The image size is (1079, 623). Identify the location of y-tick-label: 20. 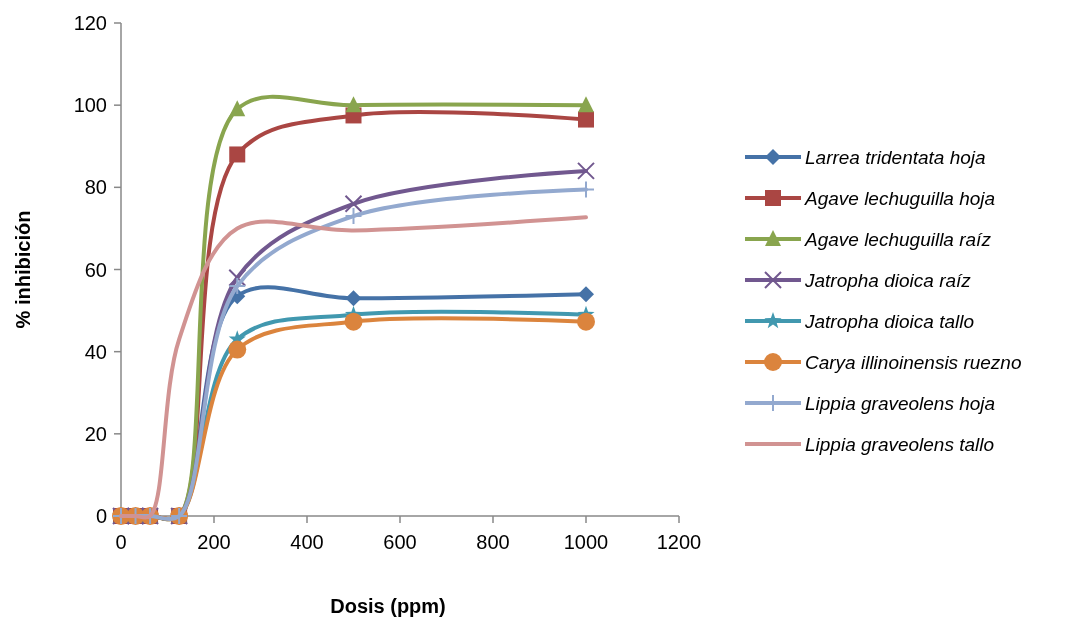
(95, 433).